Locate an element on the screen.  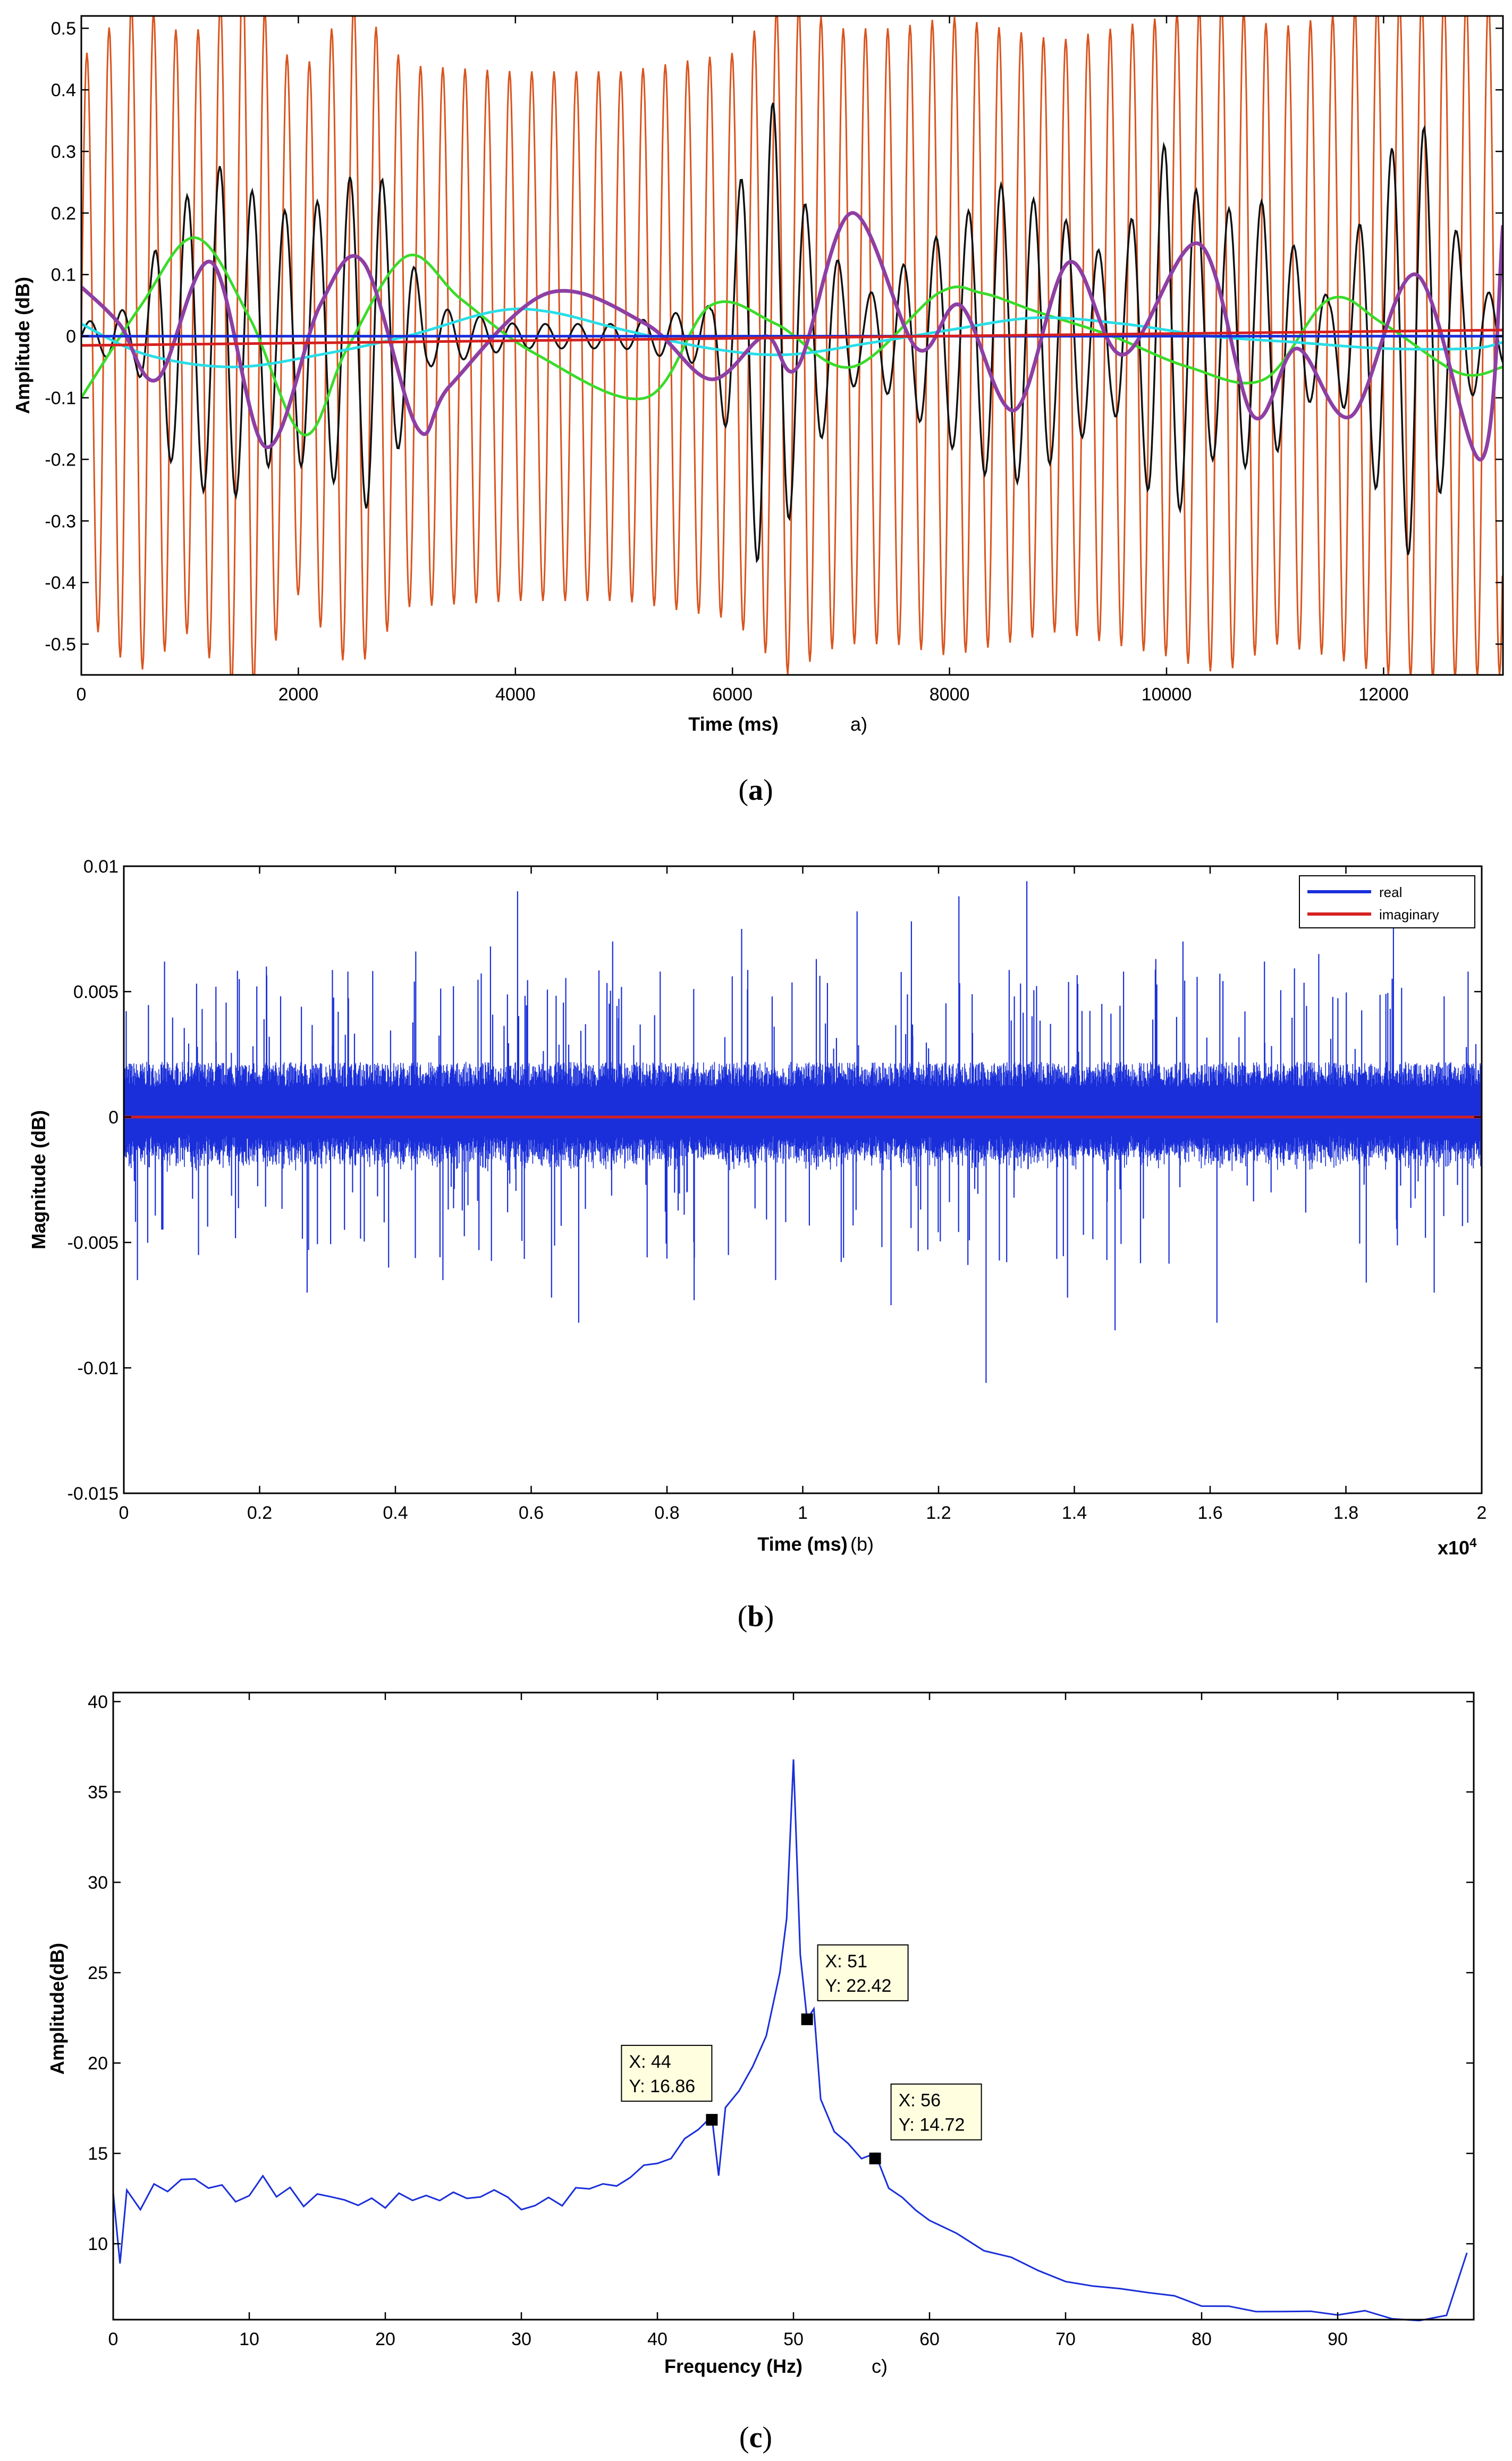
y-tick-label: 0.5 is located at coordinates (63, 29).